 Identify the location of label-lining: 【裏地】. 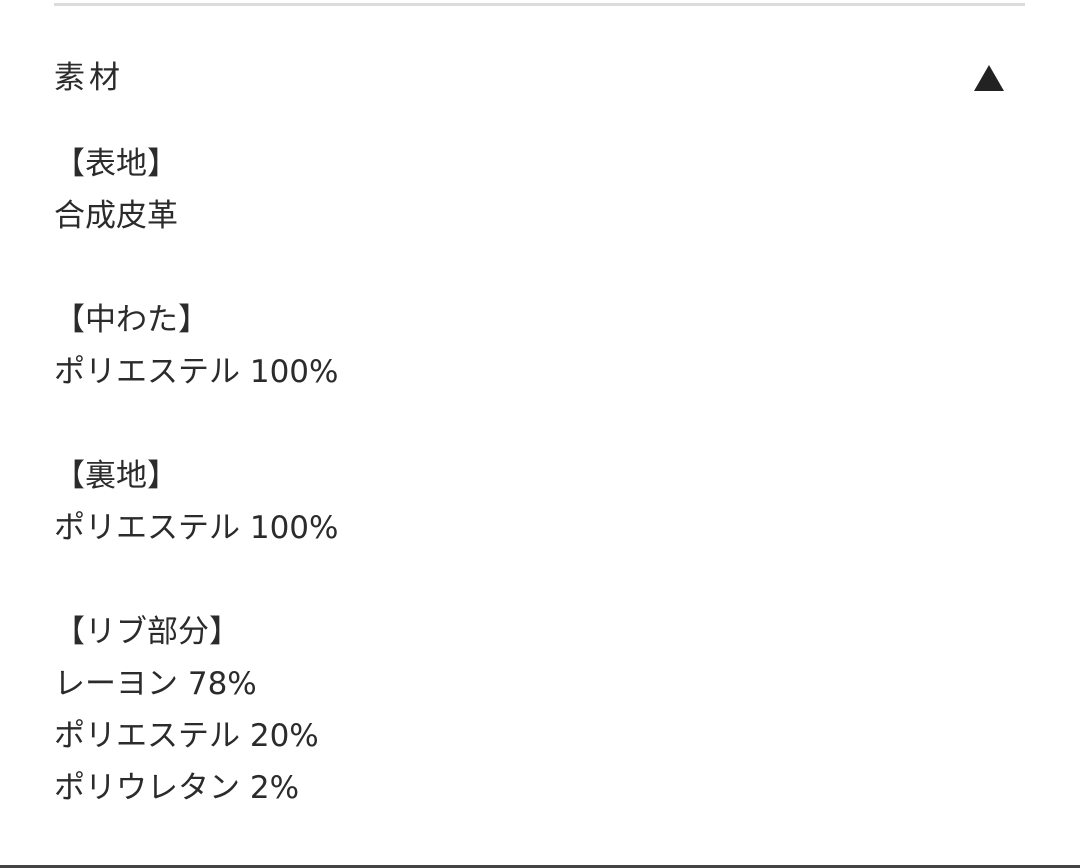
(116, 476).